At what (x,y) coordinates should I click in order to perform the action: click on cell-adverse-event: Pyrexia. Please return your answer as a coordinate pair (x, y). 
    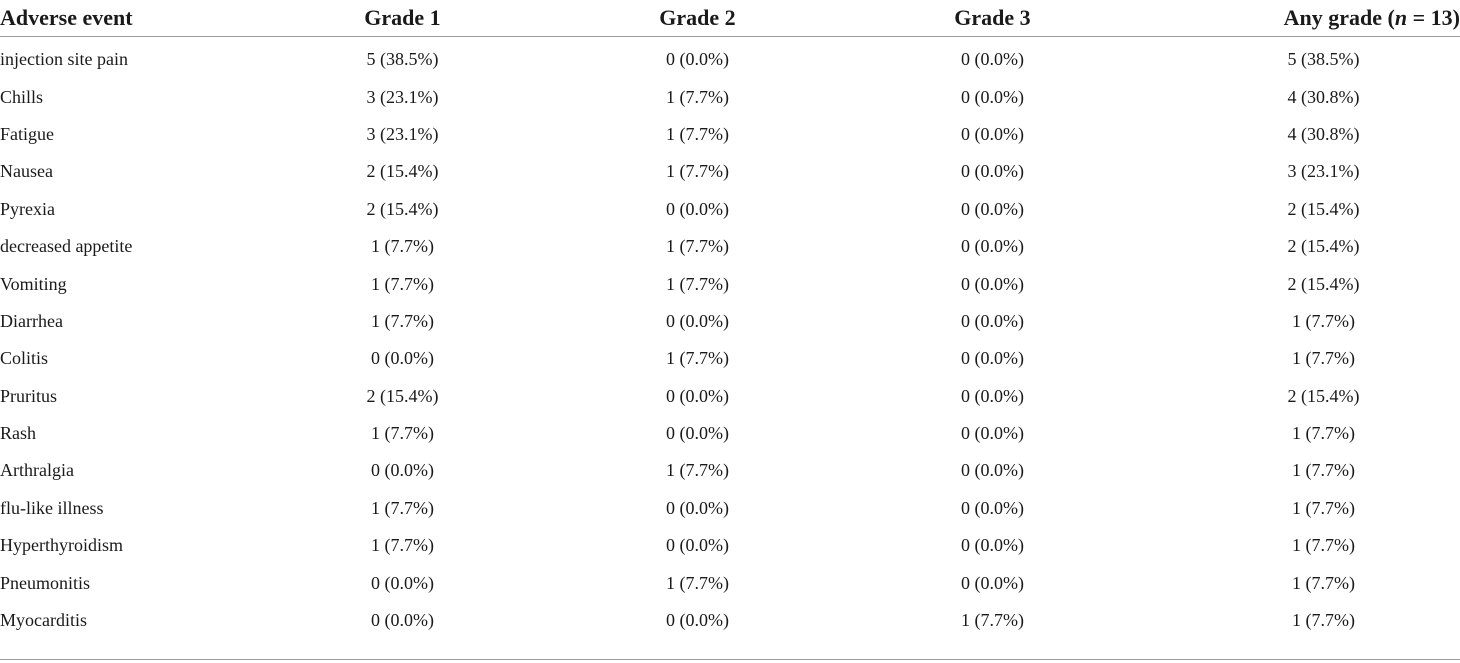
    Looking at the image, I should click on (27, 208).